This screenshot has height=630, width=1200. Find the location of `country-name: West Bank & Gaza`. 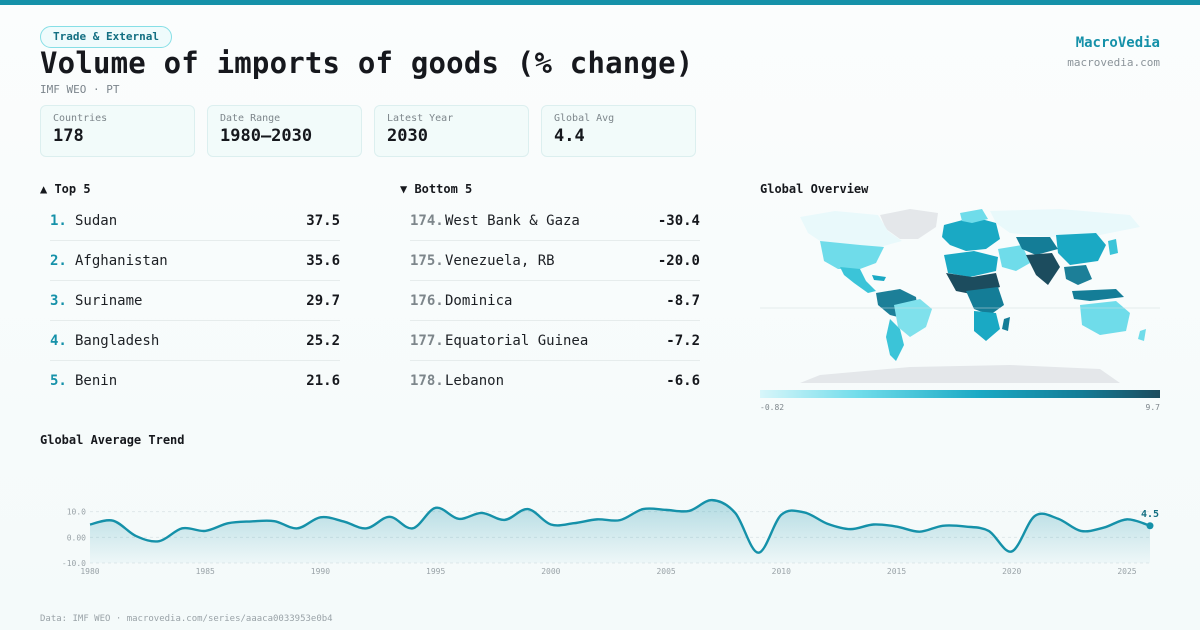

country-name: West Bank & Gaza is located at coordinates (512, 220).